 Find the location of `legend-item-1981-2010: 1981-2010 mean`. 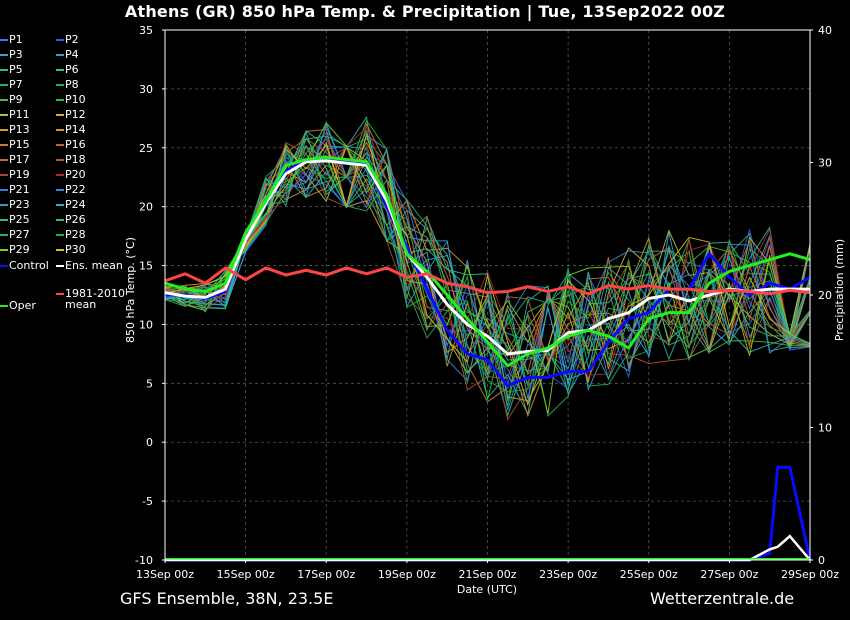

legend-item-1981-2010: 1981-2010 mean is located at coordinates (90, 299).